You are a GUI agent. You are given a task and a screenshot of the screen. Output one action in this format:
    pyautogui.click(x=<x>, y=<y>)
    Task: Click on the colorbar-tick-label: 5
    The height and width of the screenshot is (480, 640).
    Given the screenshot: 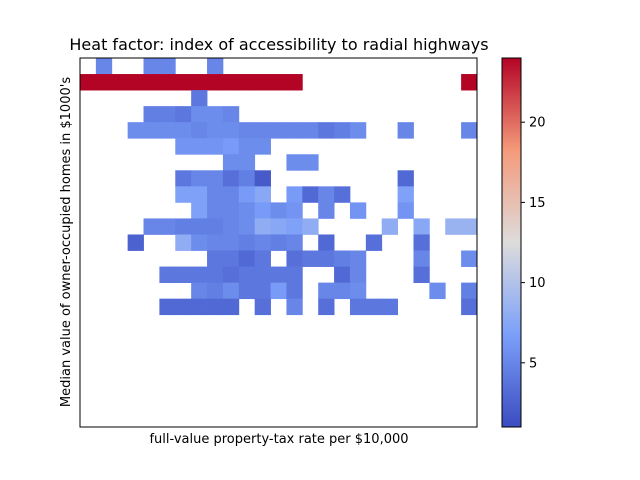 What is the action you would take?
    pyautogui.click(x=533, y=363)
    